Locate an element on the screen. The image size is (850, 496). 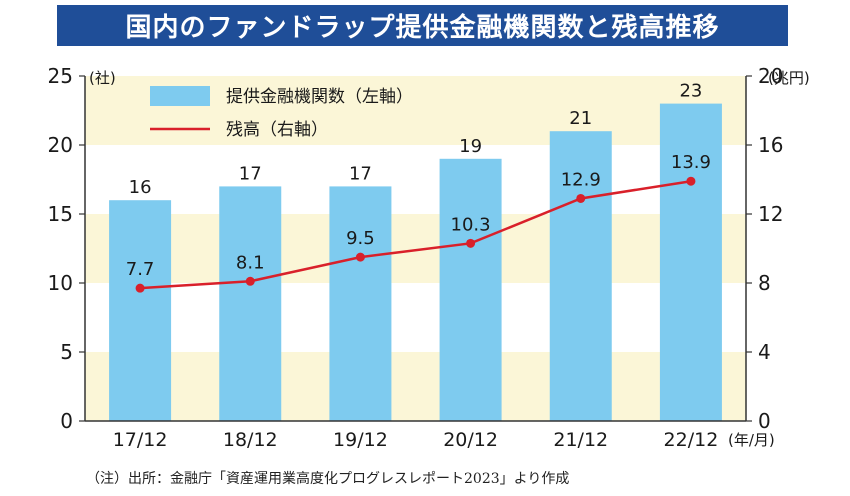
line-value-label: 9.5 is located at coordinates (360, 238).